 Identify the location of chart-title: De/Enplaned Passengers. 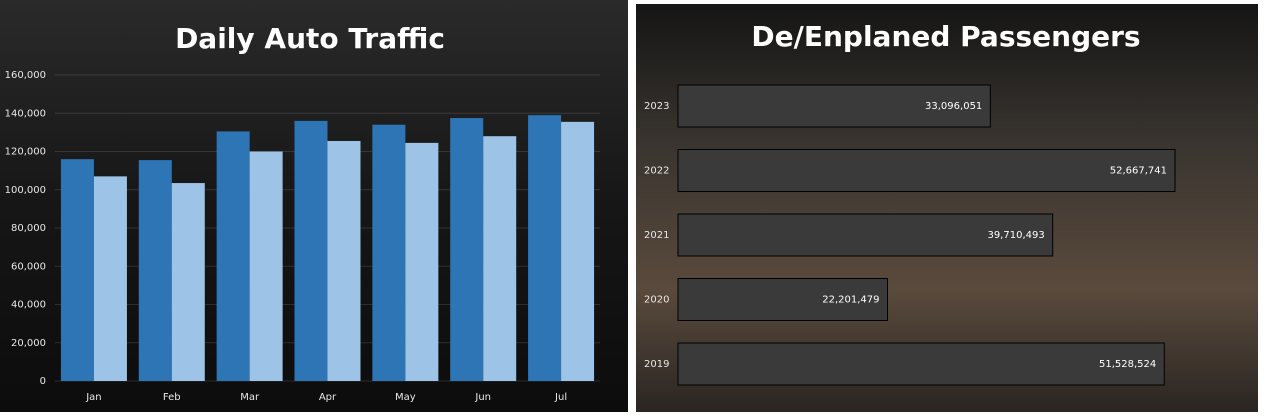
(945, 36).